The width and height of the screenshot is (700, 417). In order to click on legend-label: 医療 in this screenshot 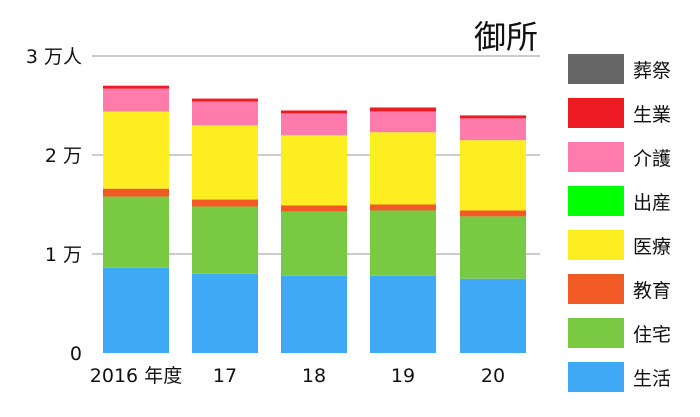, I will do `click(652, 246)`.